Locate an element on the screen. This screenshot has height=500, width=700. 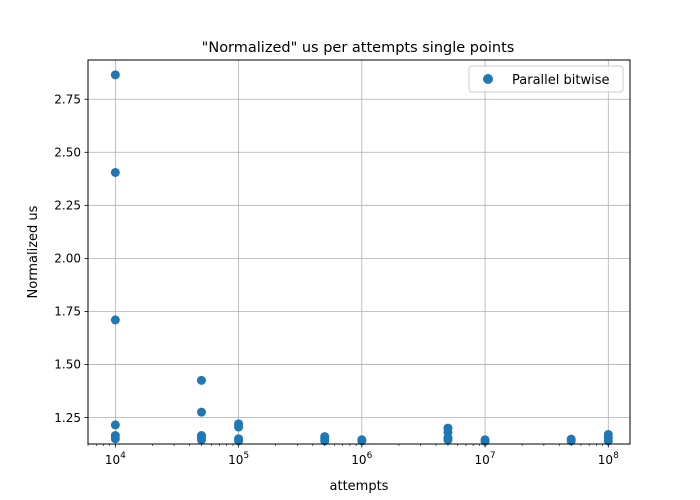
y-tick-label: 2.25 is located at coordinates (67, 206).